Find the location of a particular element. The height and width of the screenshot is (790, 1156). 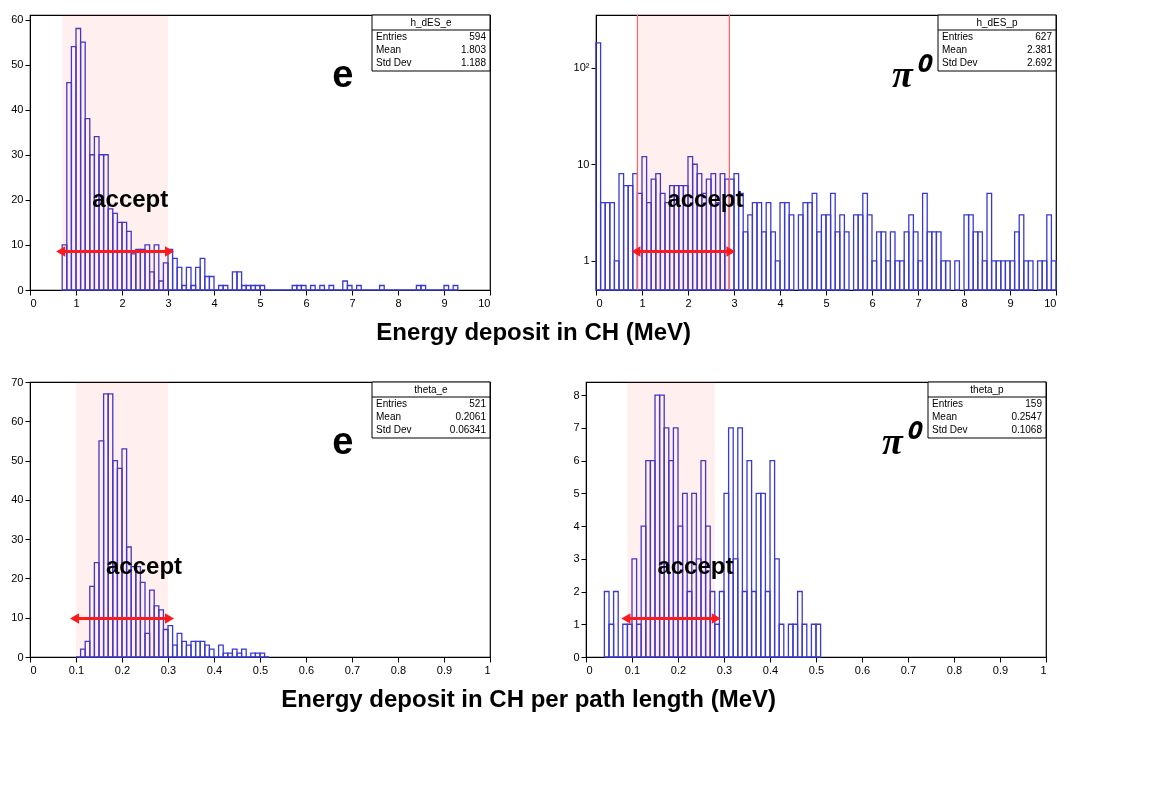

annotation: 1.803 is located at coordinates (473, 49).